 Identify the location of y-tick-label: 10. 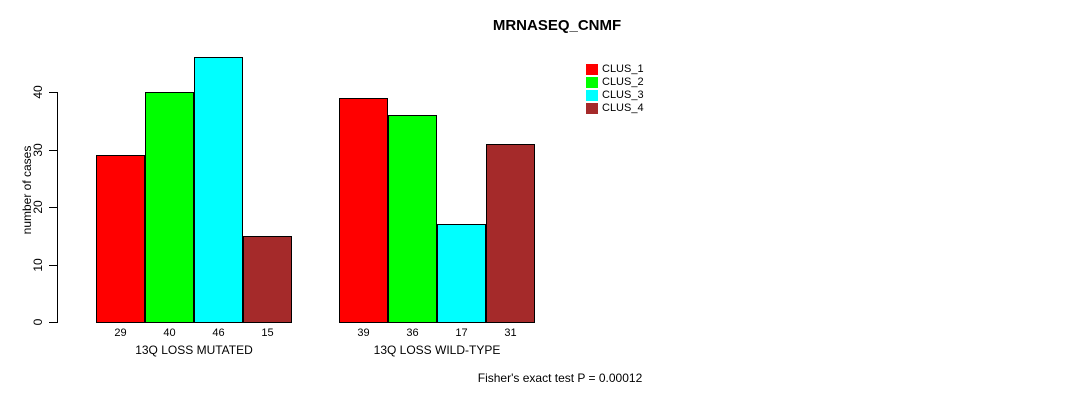
(38, 264).